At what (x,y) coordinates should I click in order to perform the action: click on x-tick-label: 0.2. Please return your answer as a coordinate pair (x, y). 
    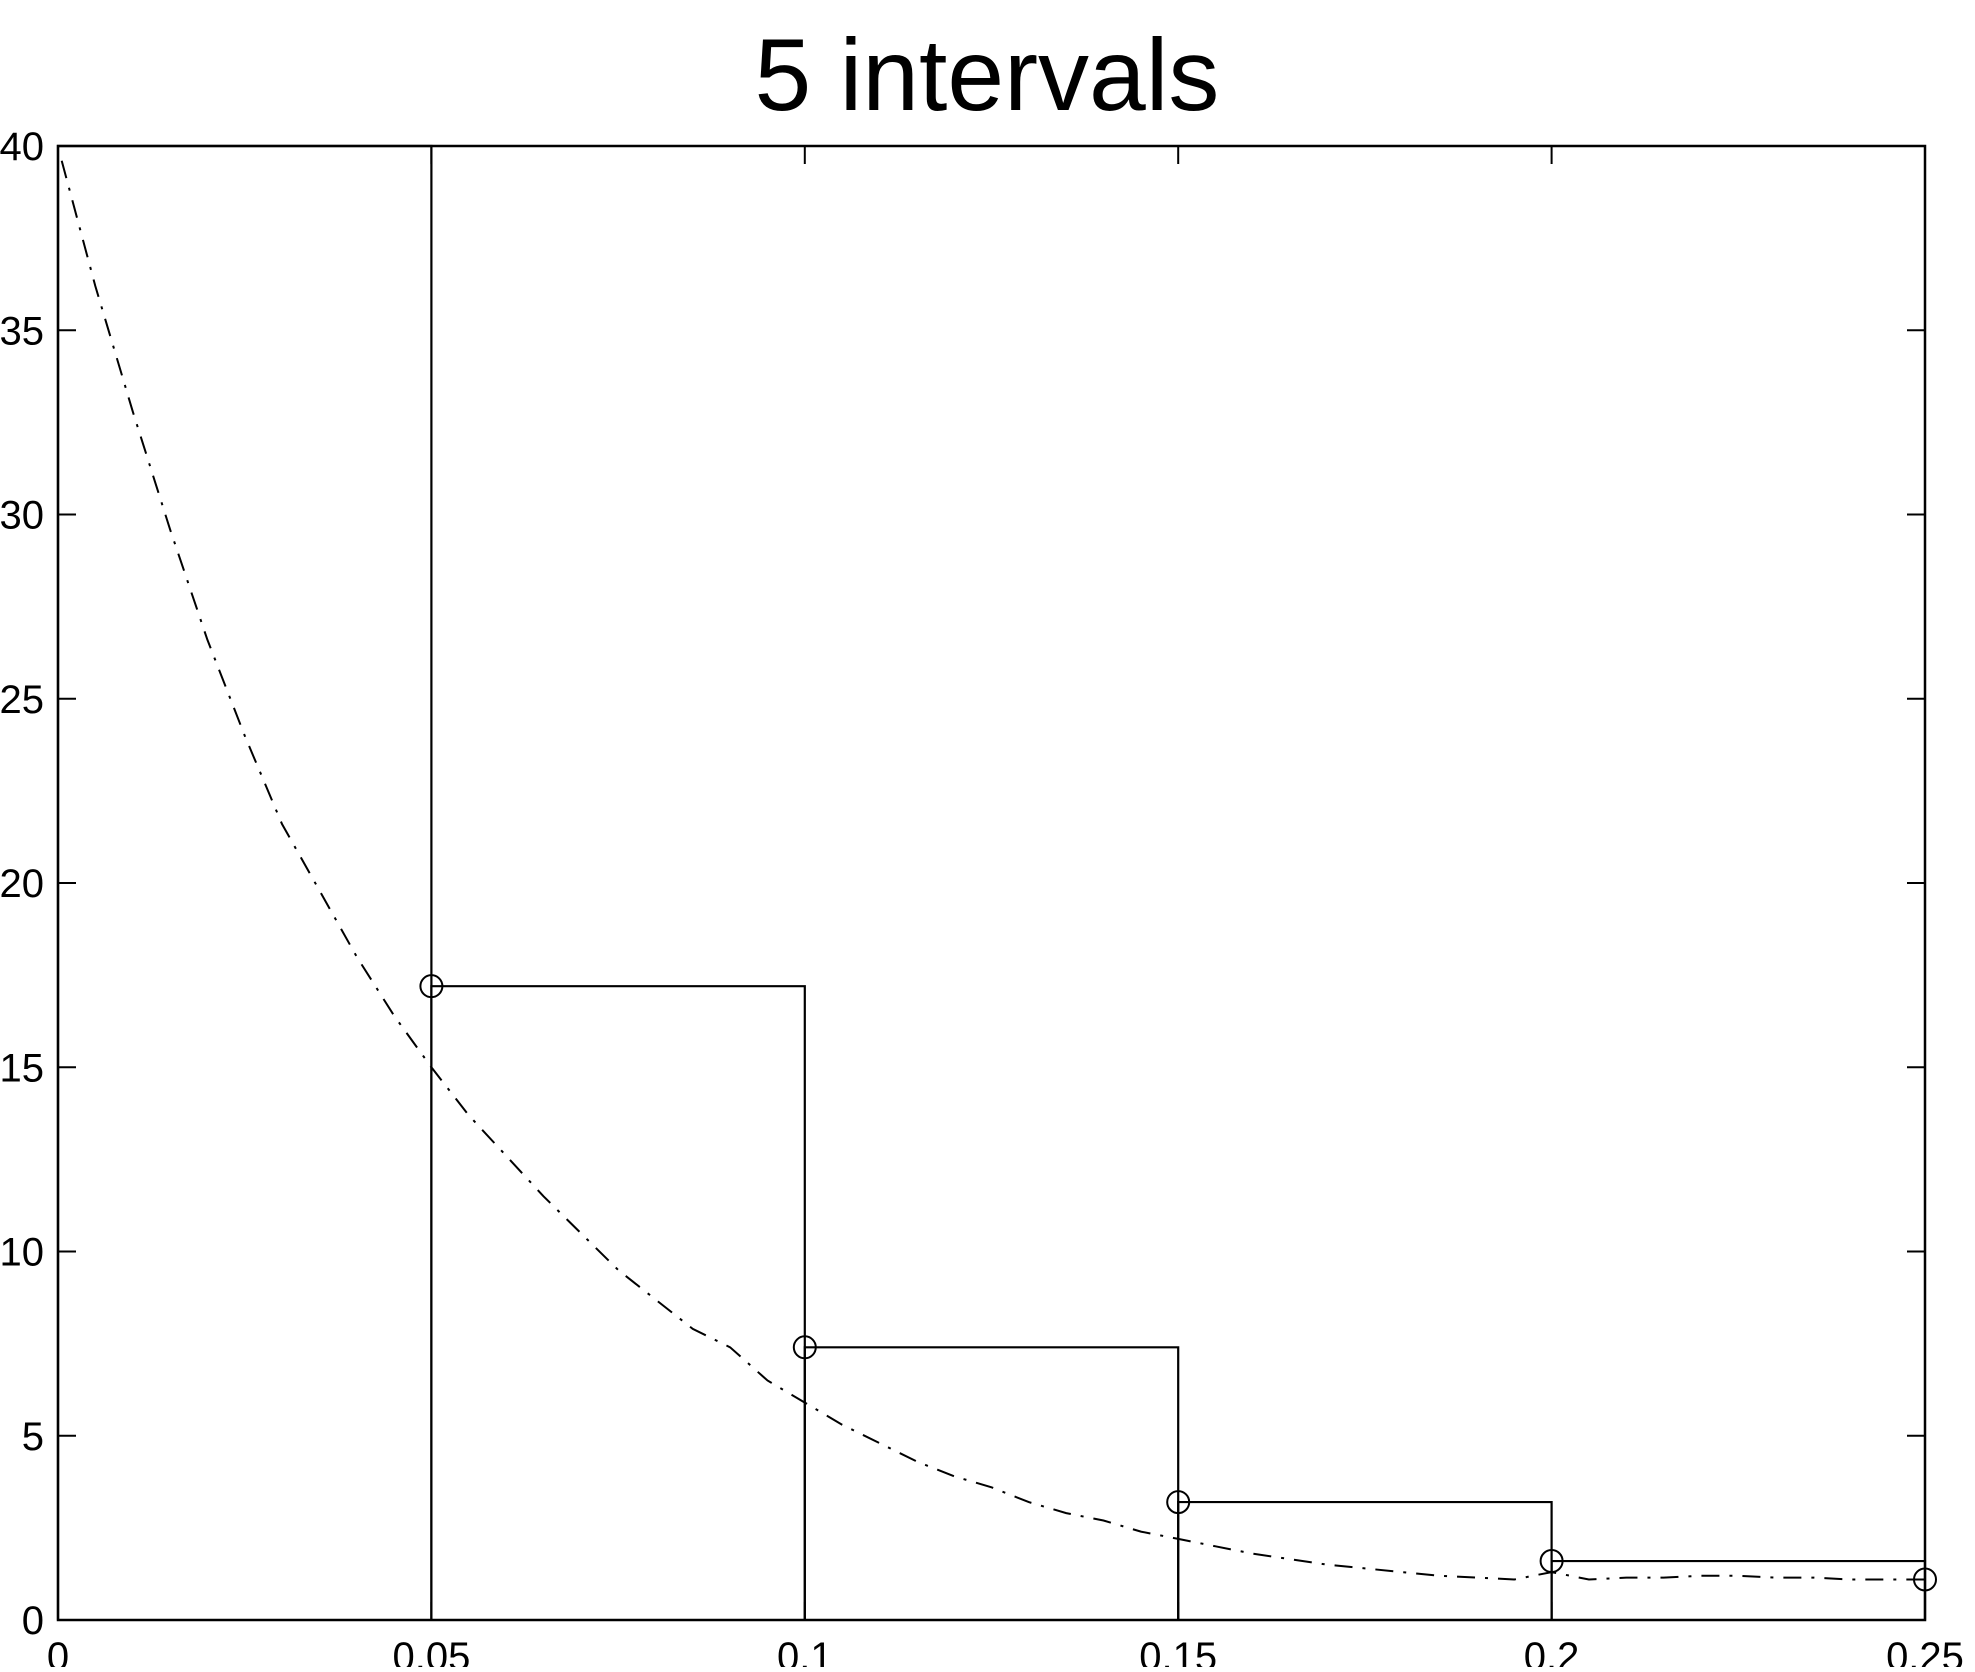
    Looking at the image, I should click on (1552, 1651).